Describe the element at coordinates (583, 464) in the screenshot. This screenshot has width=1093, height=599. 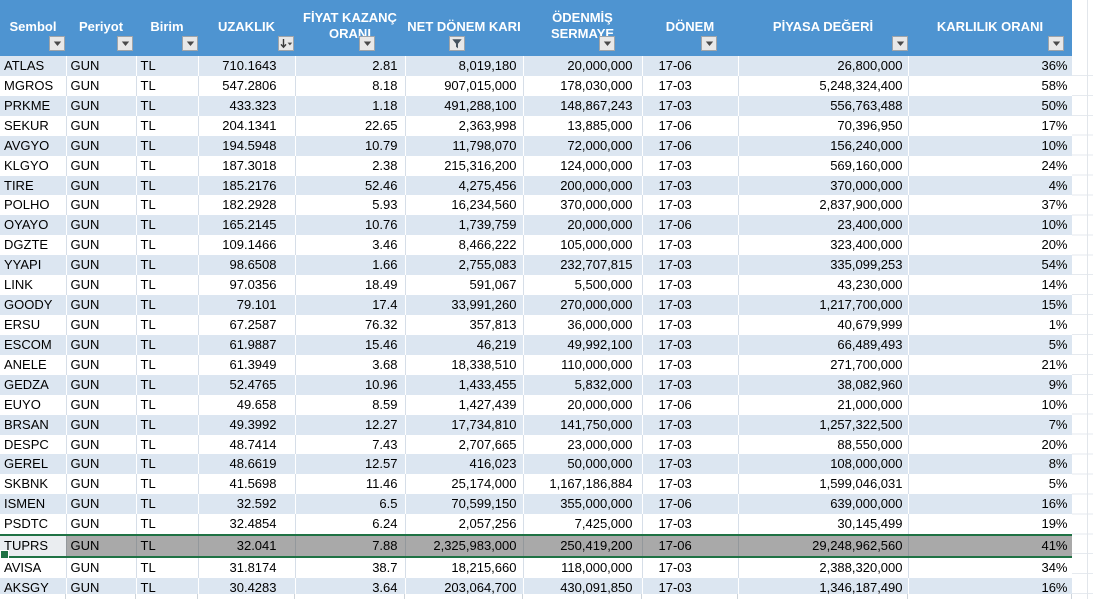
I see `cell: 50,000,000` at that location.